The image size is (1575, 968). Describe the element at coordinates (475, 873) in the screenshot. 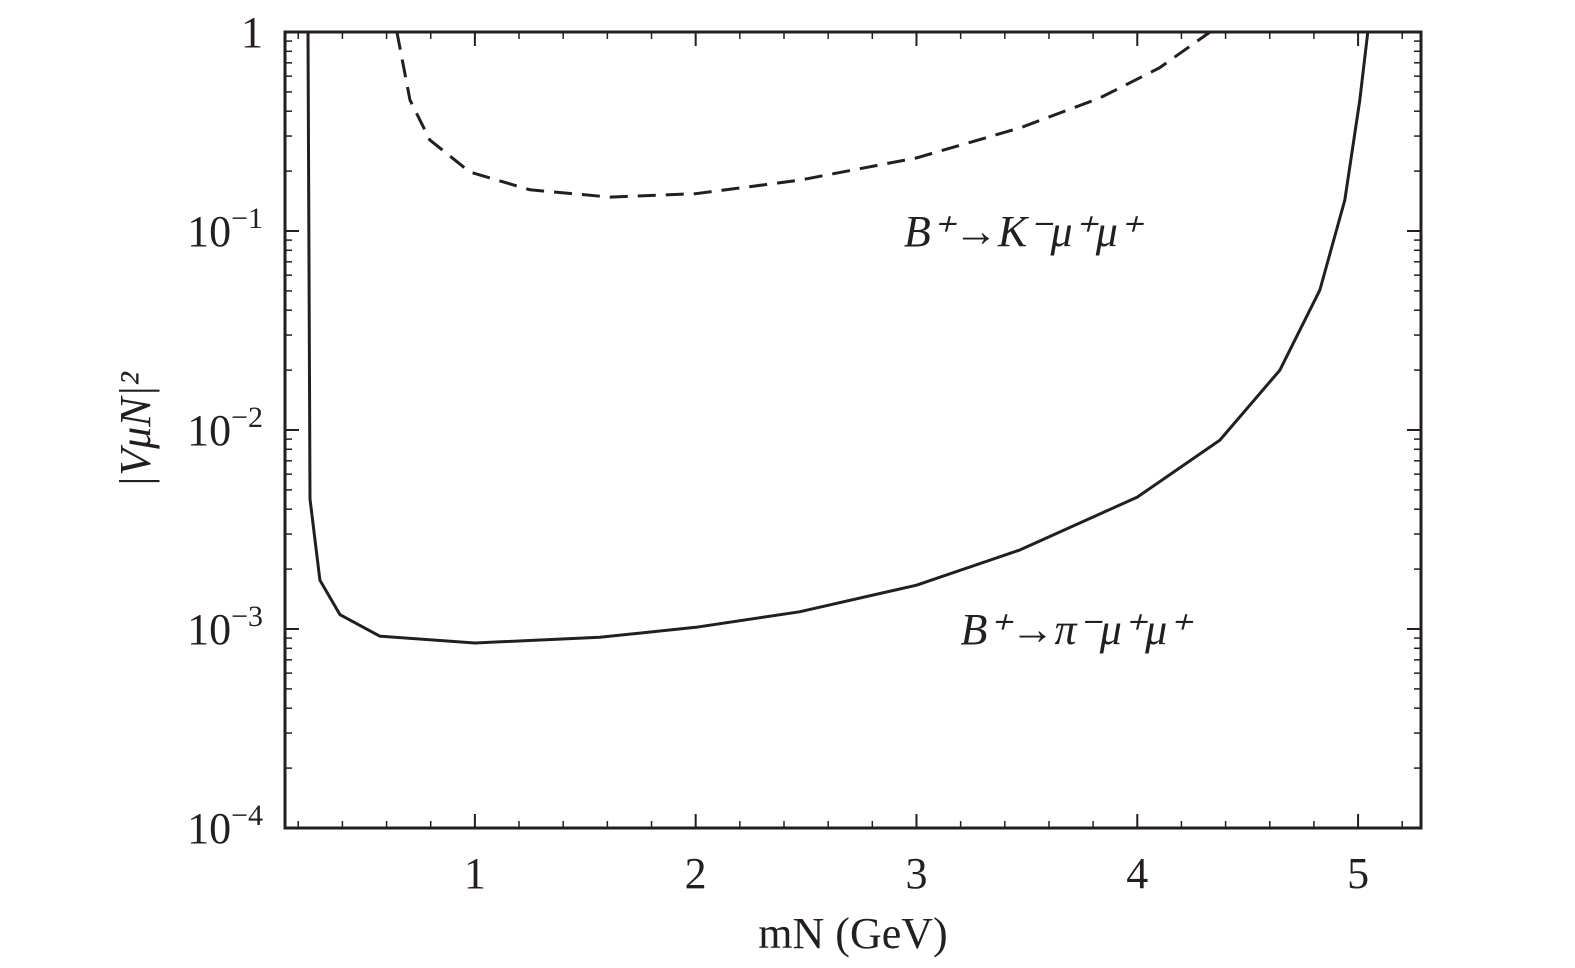

I see `x-tick-label: 1` at that location.